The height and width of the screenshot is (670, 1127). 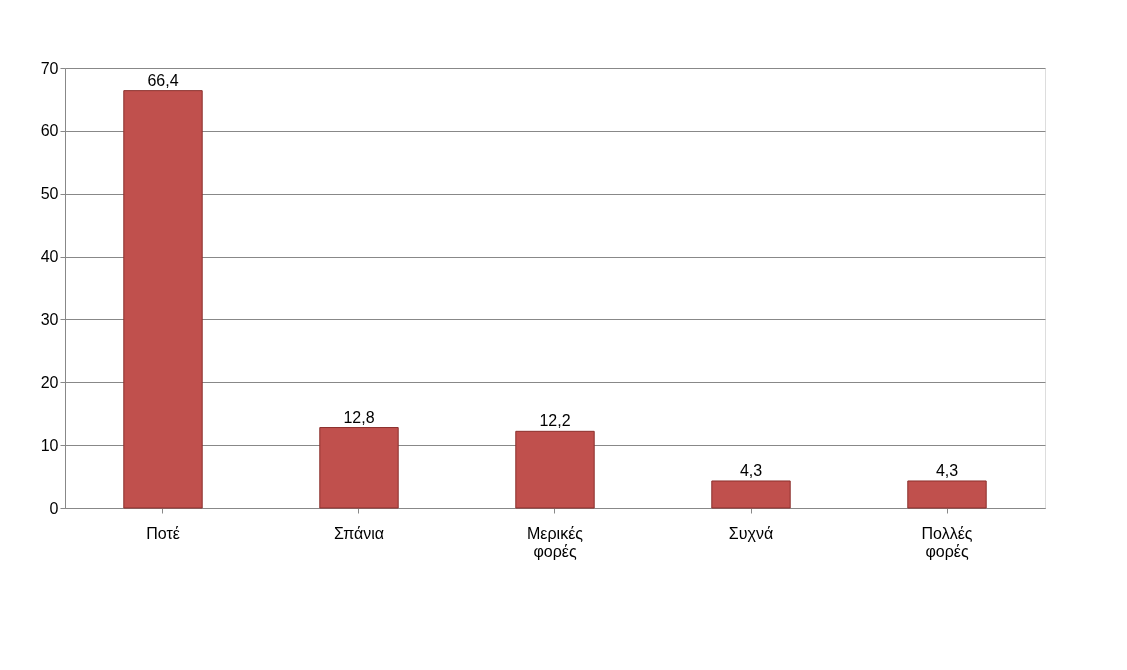 I want to click on x-tick-label: Ποτέ, so click(x=163, y=533).